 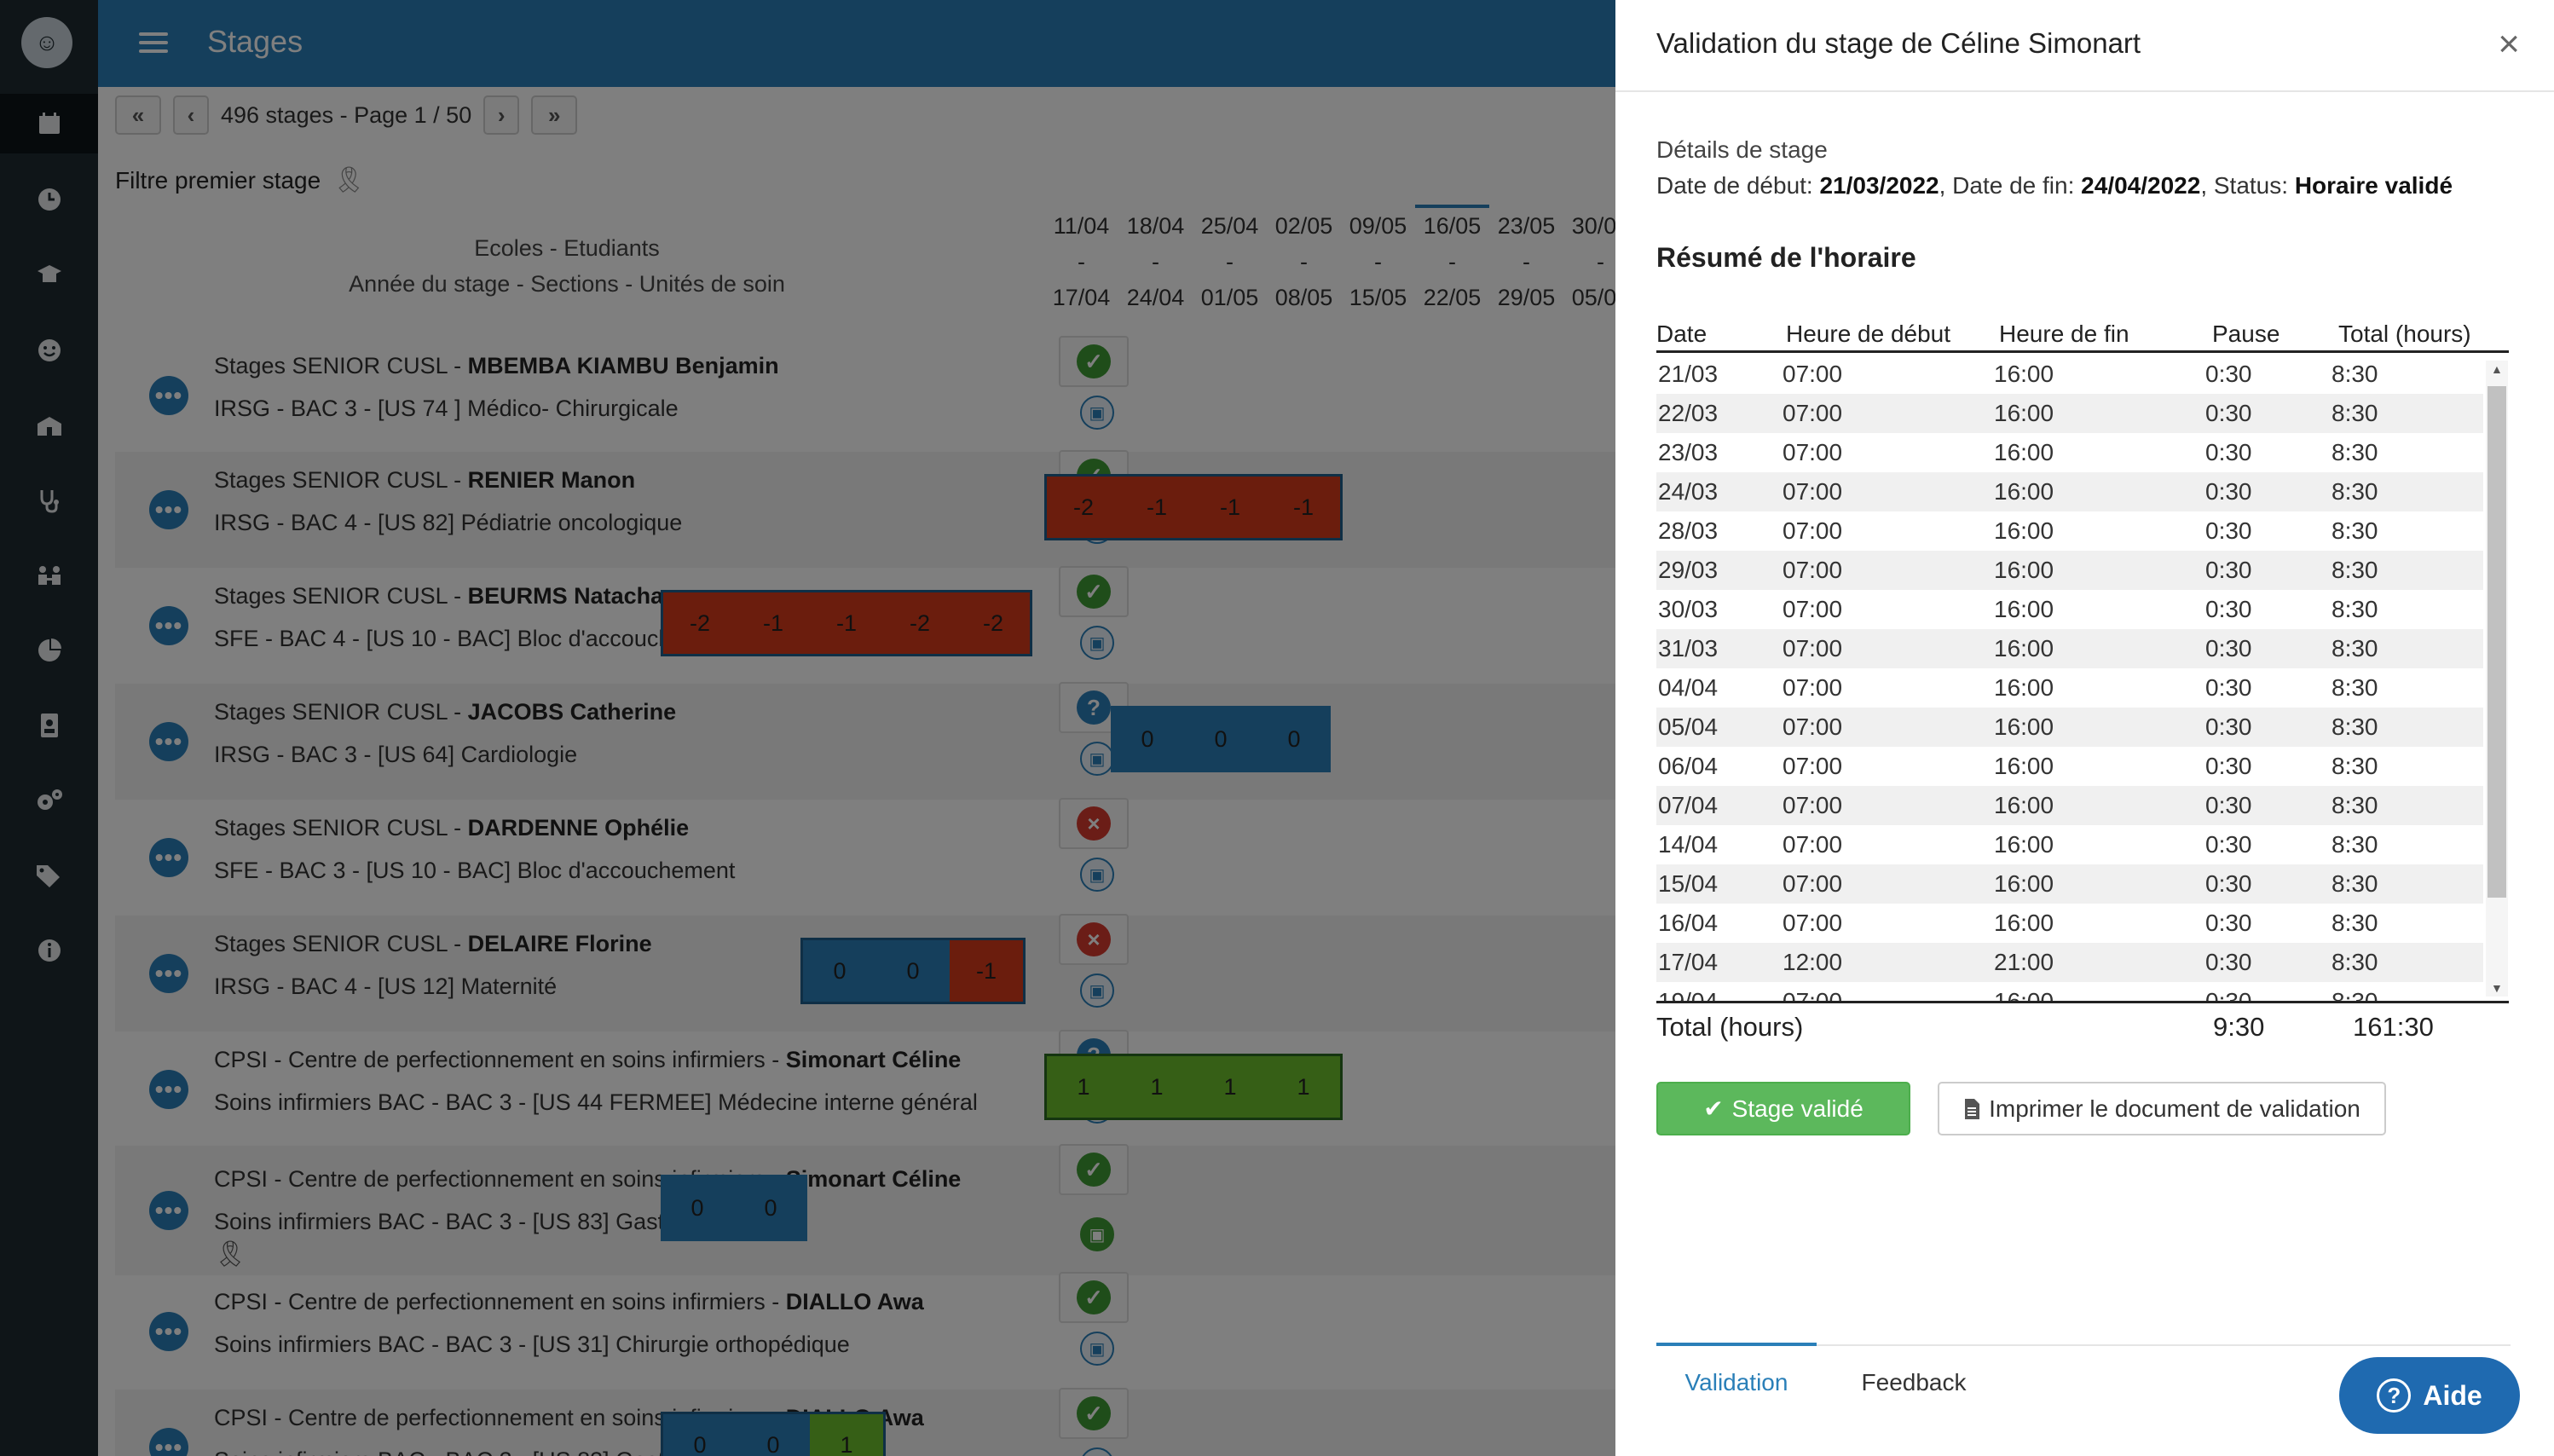 What do you see at coordinates (2069, 766) in the screenshot?
I see `table-row: 06/04 07:00 16:00 0:30 8:30` at bounding box center [2069, 766].